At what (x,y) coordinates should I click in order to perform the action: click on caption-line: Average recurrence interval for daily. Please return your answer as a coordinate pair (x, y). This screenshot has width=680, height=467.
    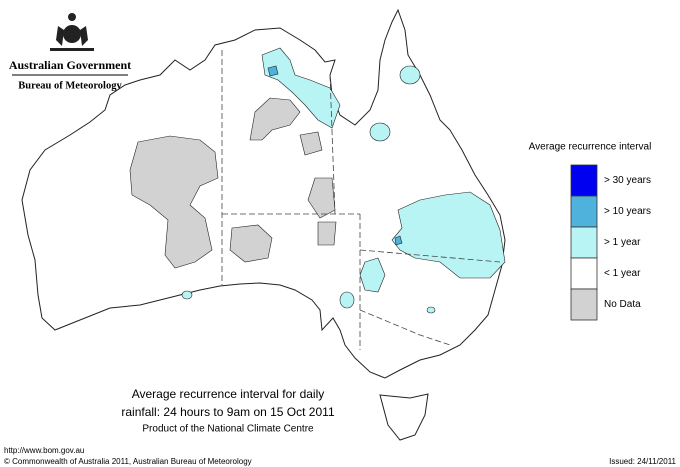
    Looking at the image, I should click on (228, 394).